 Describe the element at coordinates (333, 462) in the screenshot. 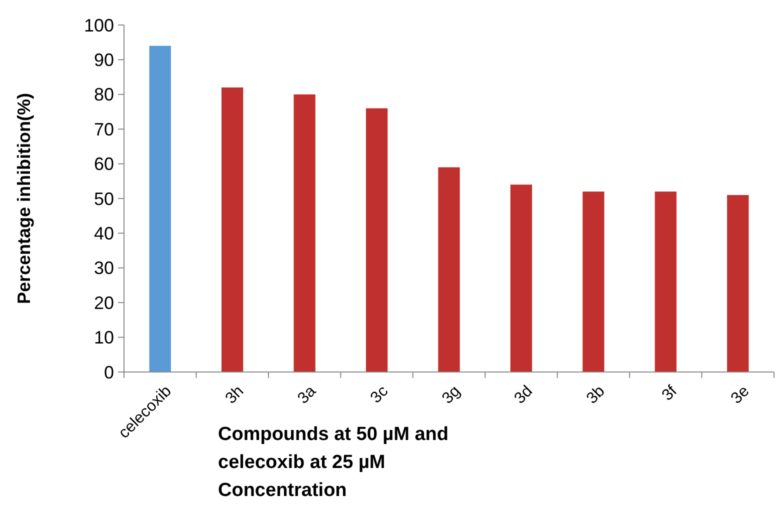

I see `x-axis-title: Compounds at 50 µM and celecoxib at 25 µM Concentration` at that location.